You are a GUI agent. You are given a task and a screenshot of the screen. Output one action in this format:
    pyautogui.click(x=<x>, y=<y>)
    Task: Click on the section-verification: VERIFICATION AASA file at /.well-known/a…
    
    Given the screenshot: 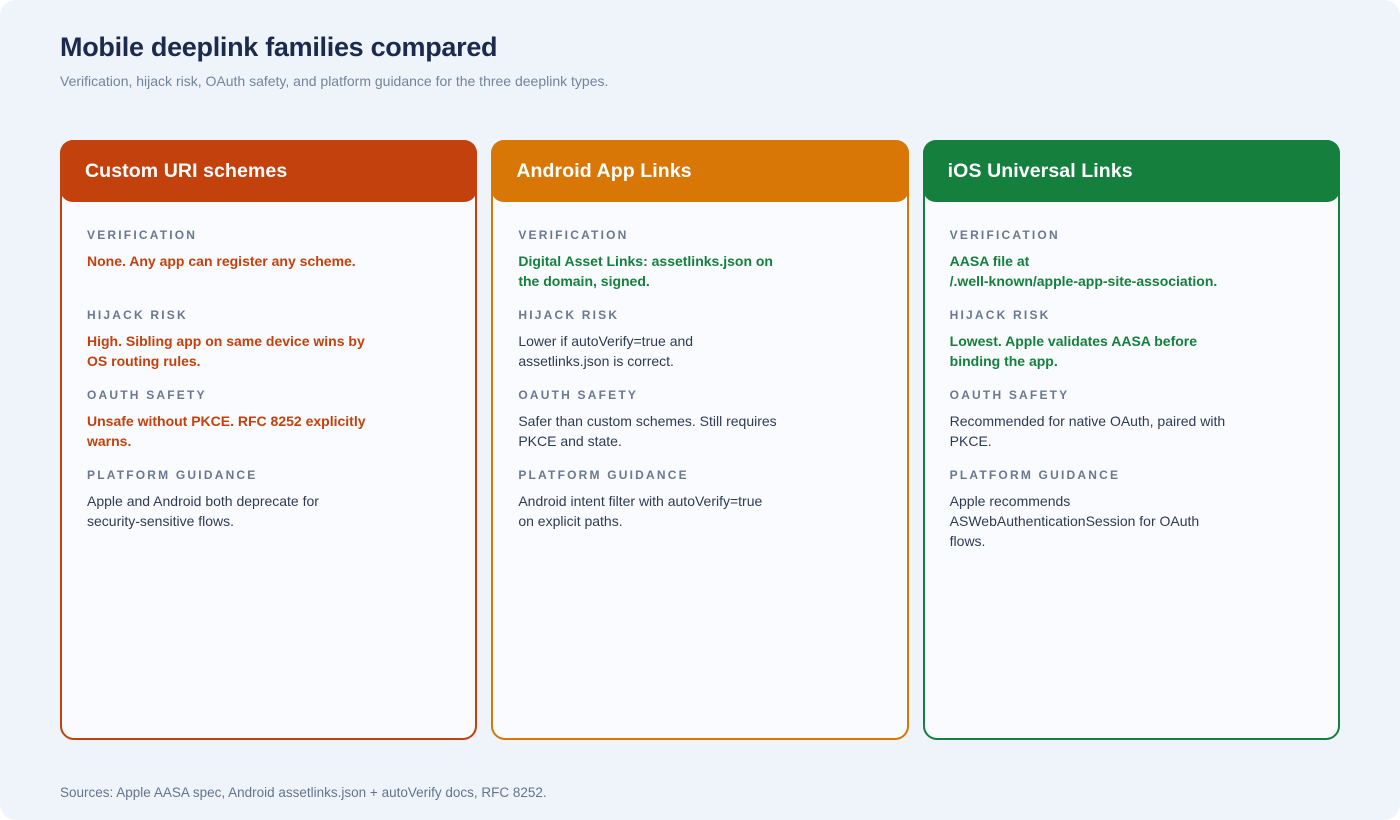 What is the action you would take?
    pyautogui.click(x=1131, y=268)
    